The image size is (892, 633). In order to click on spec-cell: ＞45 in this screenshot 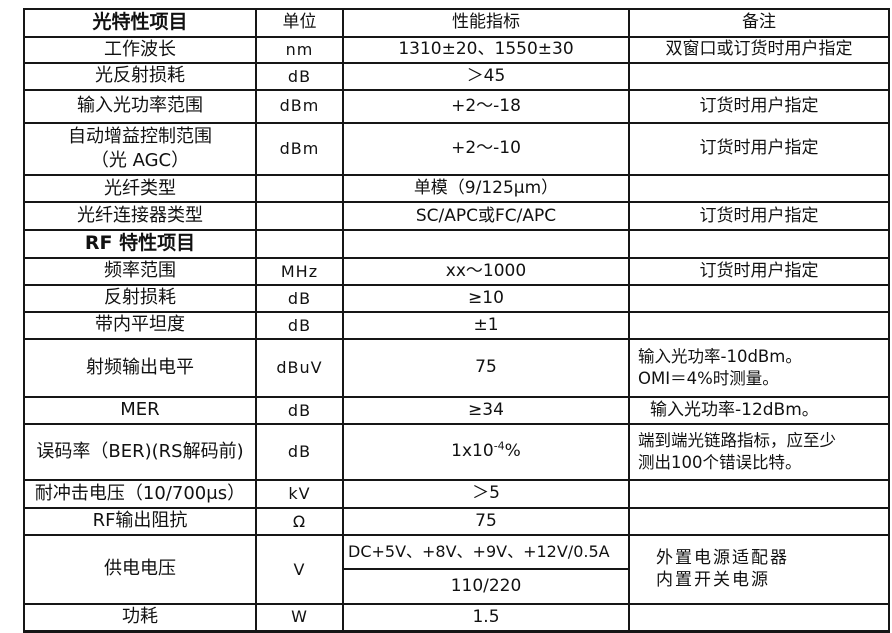, I will do `click(486, 76)`.